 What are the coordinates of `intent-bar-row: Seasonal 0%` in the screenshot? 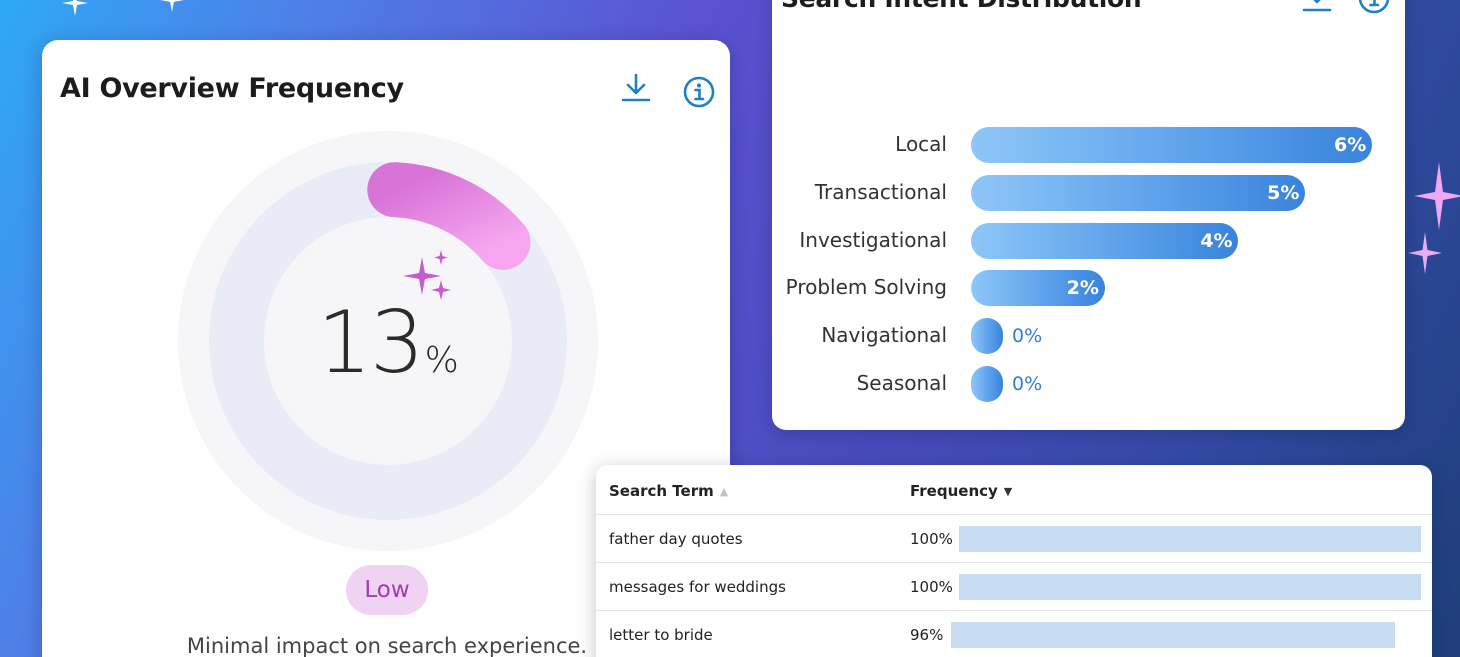 It's located at (1088, 384).